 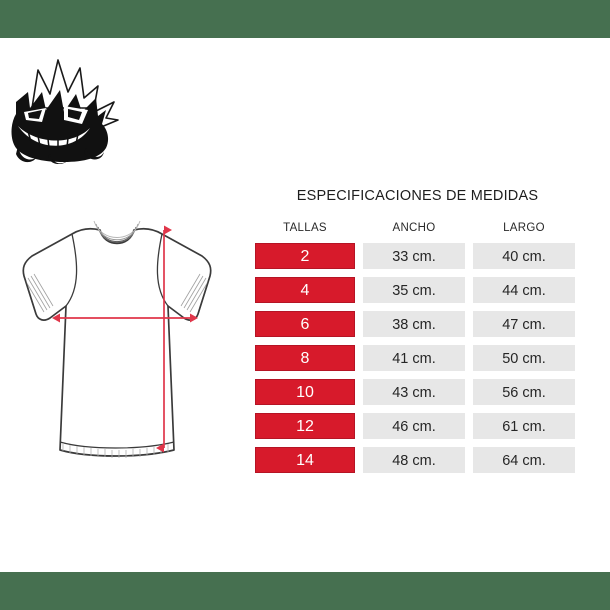 What do you see at coordinates (414, 256) in the screenshot?
I see `ancho-value: 33 cm.` at bounding box center [414, 256].